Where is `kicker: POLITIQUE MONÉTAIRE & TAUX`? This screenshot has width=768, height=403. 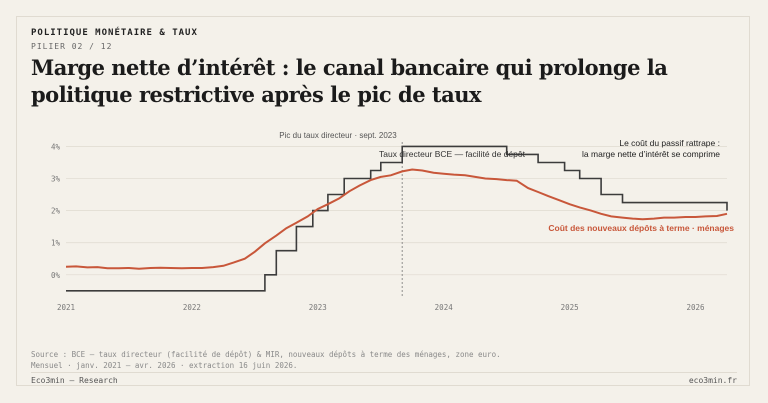 kicker: POLITIQUE MONÉTAIRE & TAUX is located at coordinates (114, 33).